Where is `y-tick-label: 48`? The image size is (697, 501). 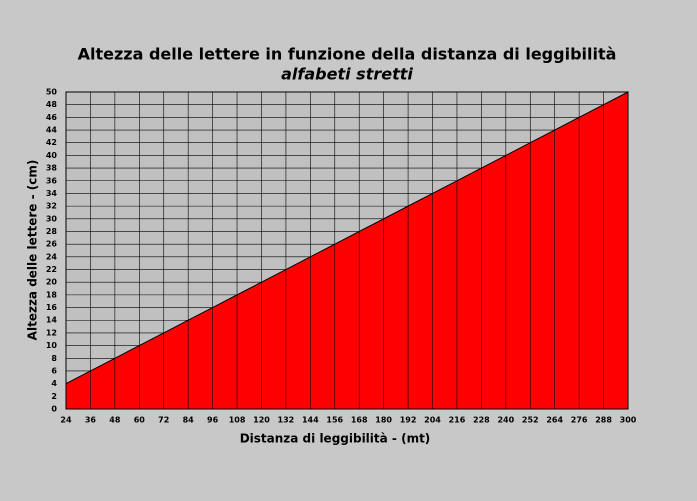 y-tick-label: 48 is located at coordinates (52, 104).